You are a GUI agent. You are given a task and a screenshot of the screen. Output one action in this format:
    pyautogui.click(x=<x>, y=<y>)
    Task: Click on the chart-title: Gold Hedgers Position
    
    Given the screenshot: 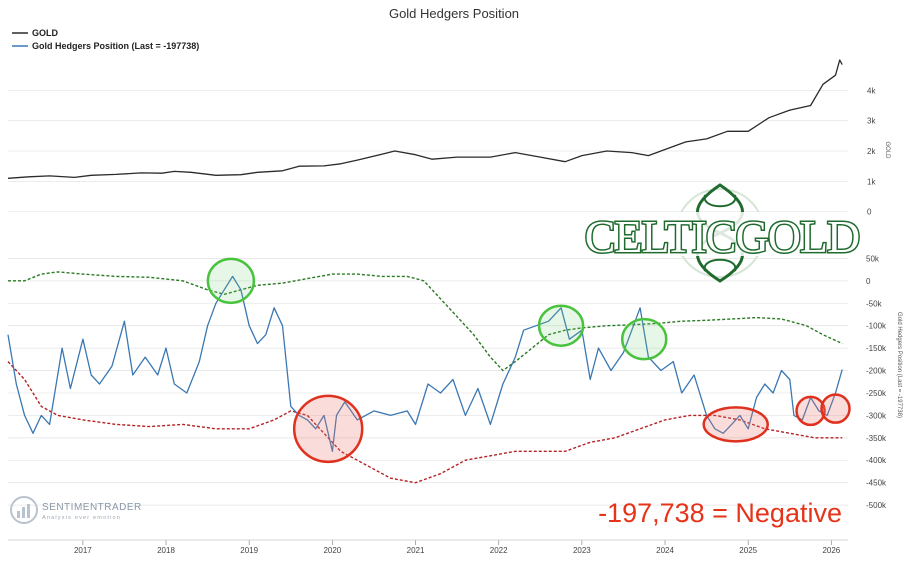 What is the action you would take?
    pyautogui.click(x=454, y=13)
    